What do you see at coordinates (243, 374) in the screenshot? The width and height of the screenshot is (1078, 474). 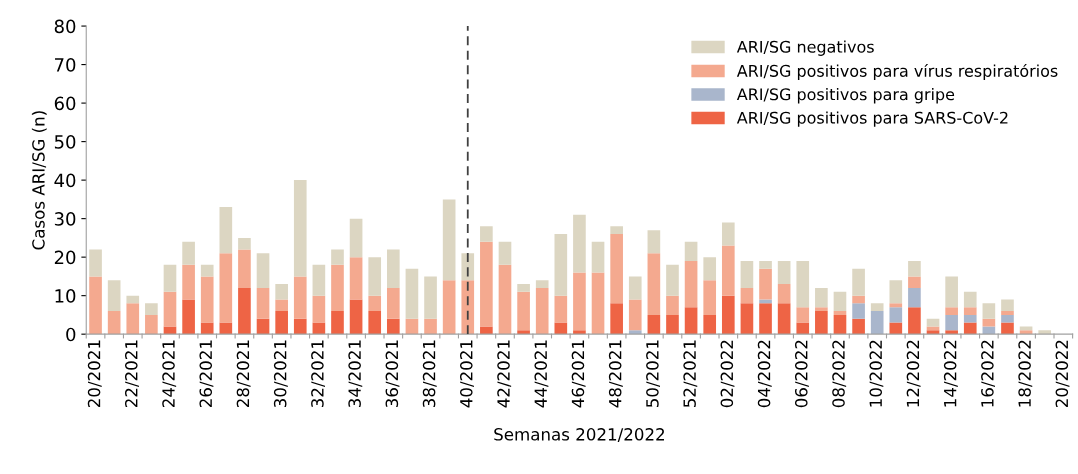 I see `x-tick-label: 28/2021` at bounding box center [243, 374].